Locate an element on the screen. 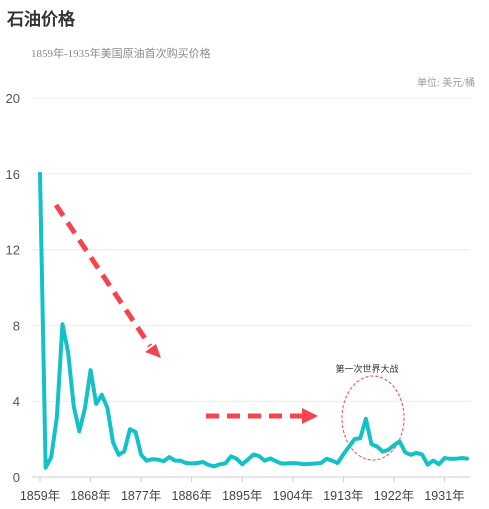 Image resolution: width=489 pixels, height=509 pixels. data-point-1902 is located at coordinates (282, 464).